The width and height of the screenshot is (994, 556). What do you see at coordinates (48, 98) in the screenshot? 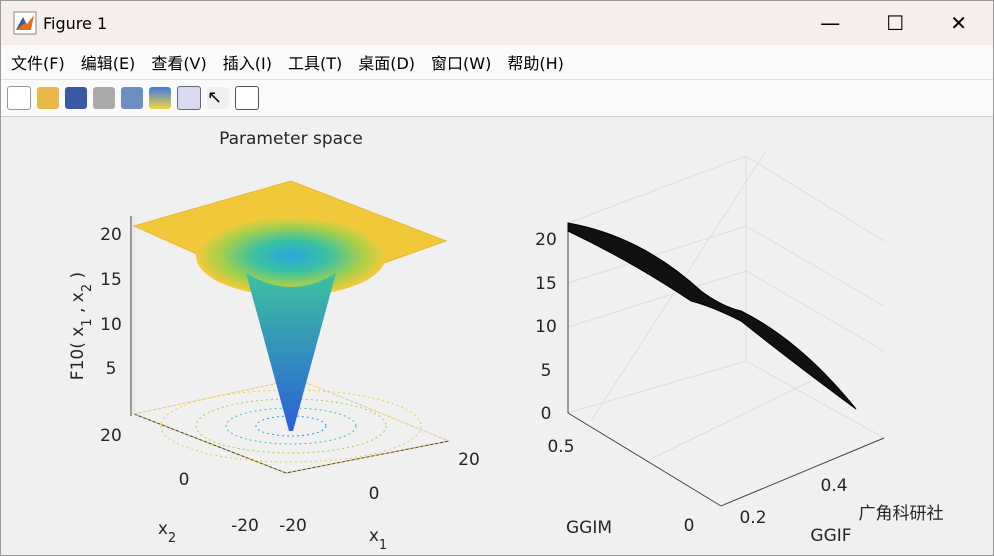
I see `open-button` at bounding box center [48, 98].